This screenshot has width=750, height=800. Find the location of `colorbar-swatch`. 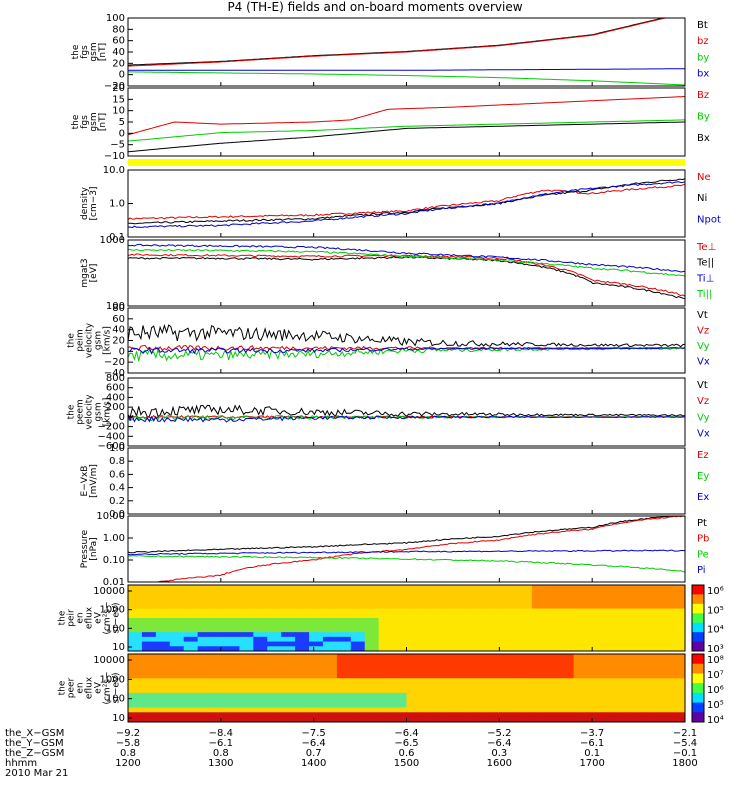

colorbar-swatch is located at coordinates (698, 618).